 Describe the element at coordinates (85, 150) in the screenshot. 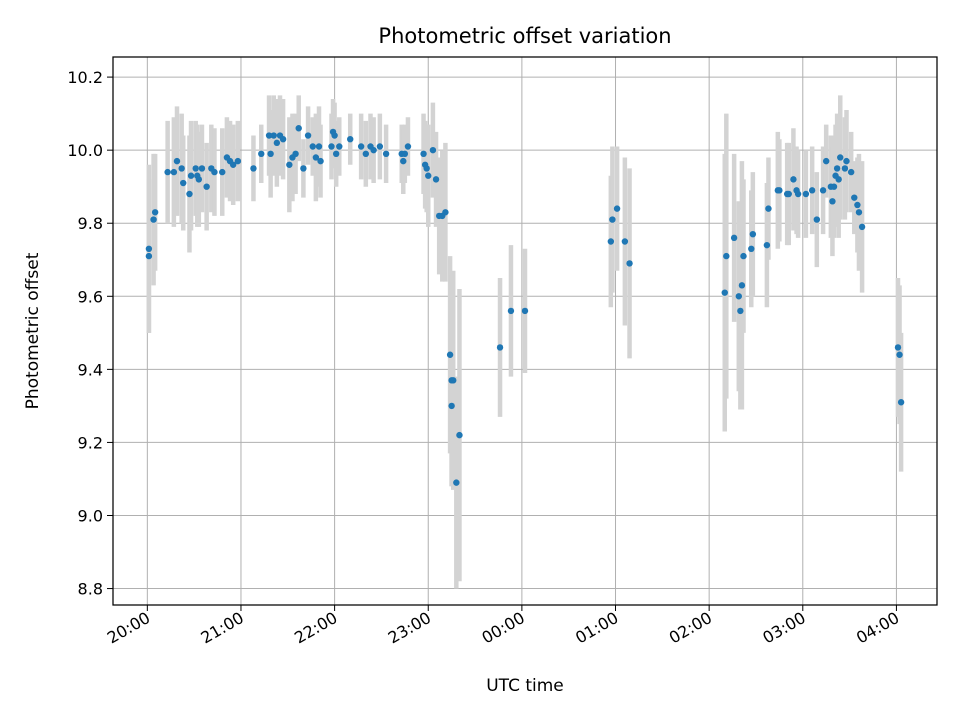

I see `y-tick-label: 10.0` at that location.